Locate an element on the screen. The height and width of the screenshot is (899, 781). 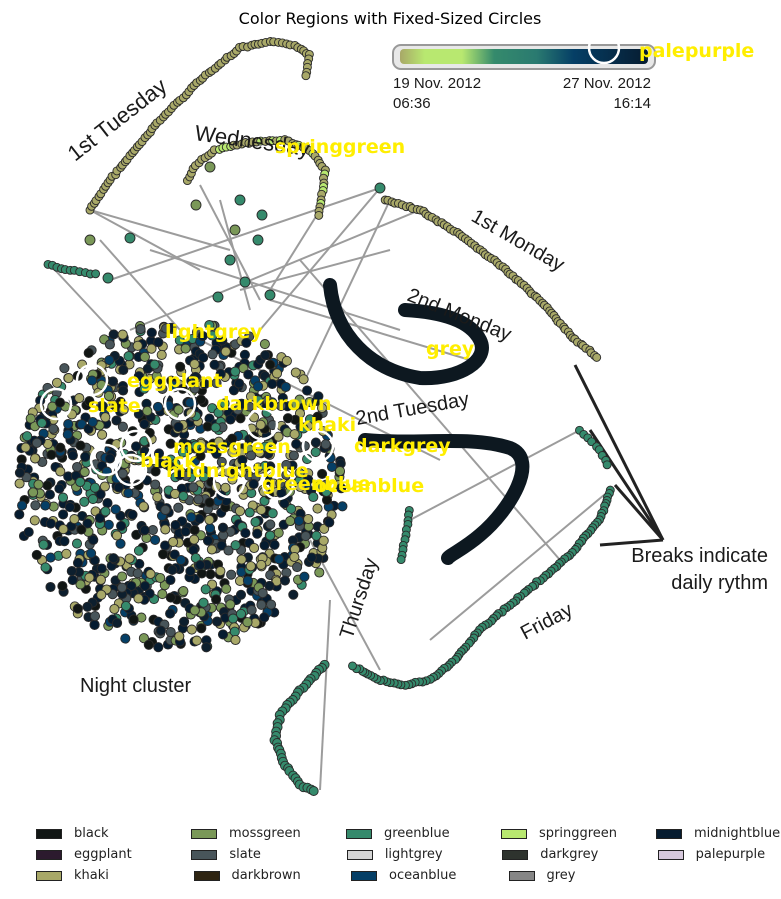
legend-item: grey is located at coordinates (587, 875).